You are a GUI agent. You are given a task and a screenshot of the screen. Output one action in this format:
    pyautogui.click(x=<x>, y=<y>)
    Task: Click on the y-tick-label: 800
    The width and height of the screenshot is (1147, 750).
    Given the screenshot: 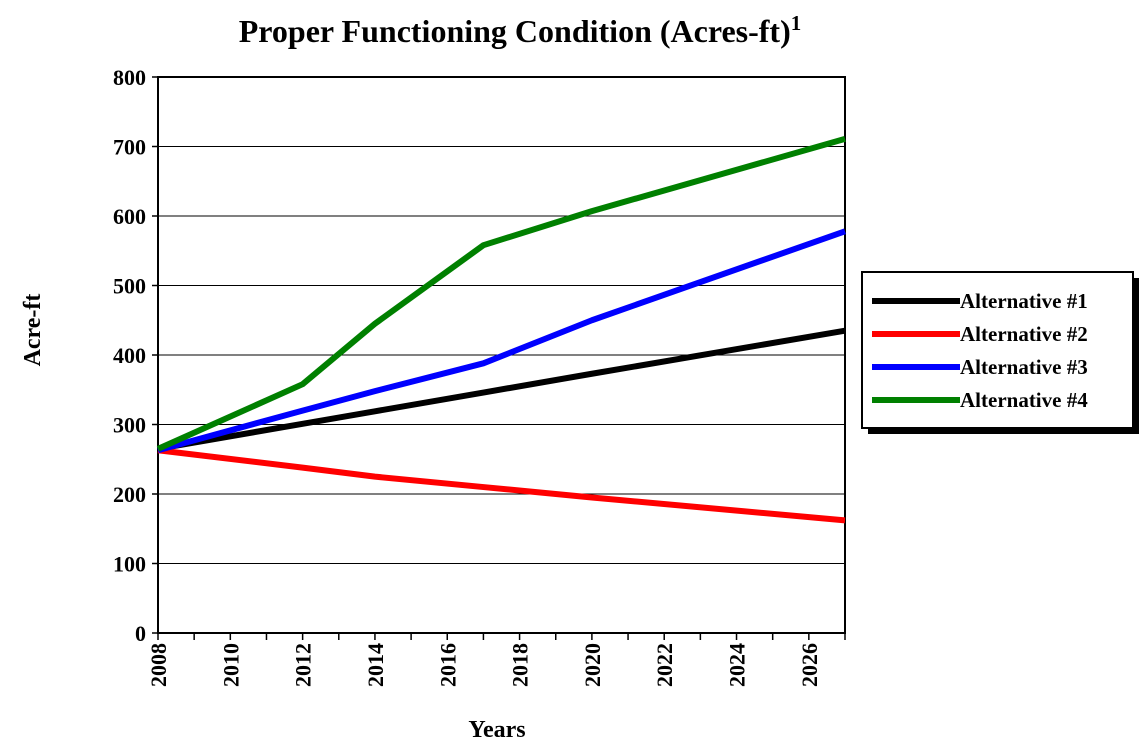 What is the action you would take?
    pyautogui.click(x=129, y=77)
    